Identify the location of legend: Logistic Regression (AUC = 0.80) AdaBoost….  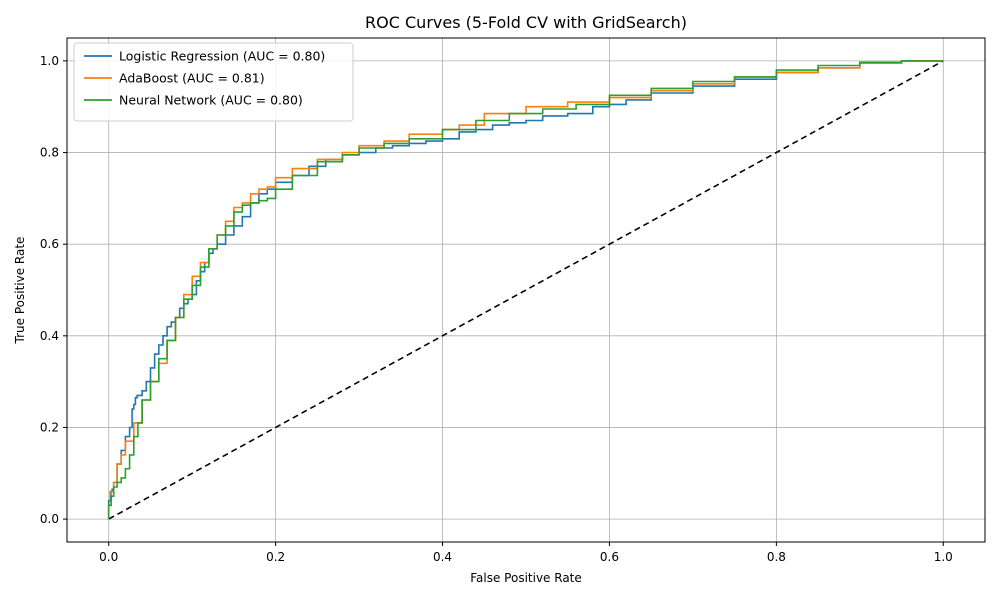
(213, 82).